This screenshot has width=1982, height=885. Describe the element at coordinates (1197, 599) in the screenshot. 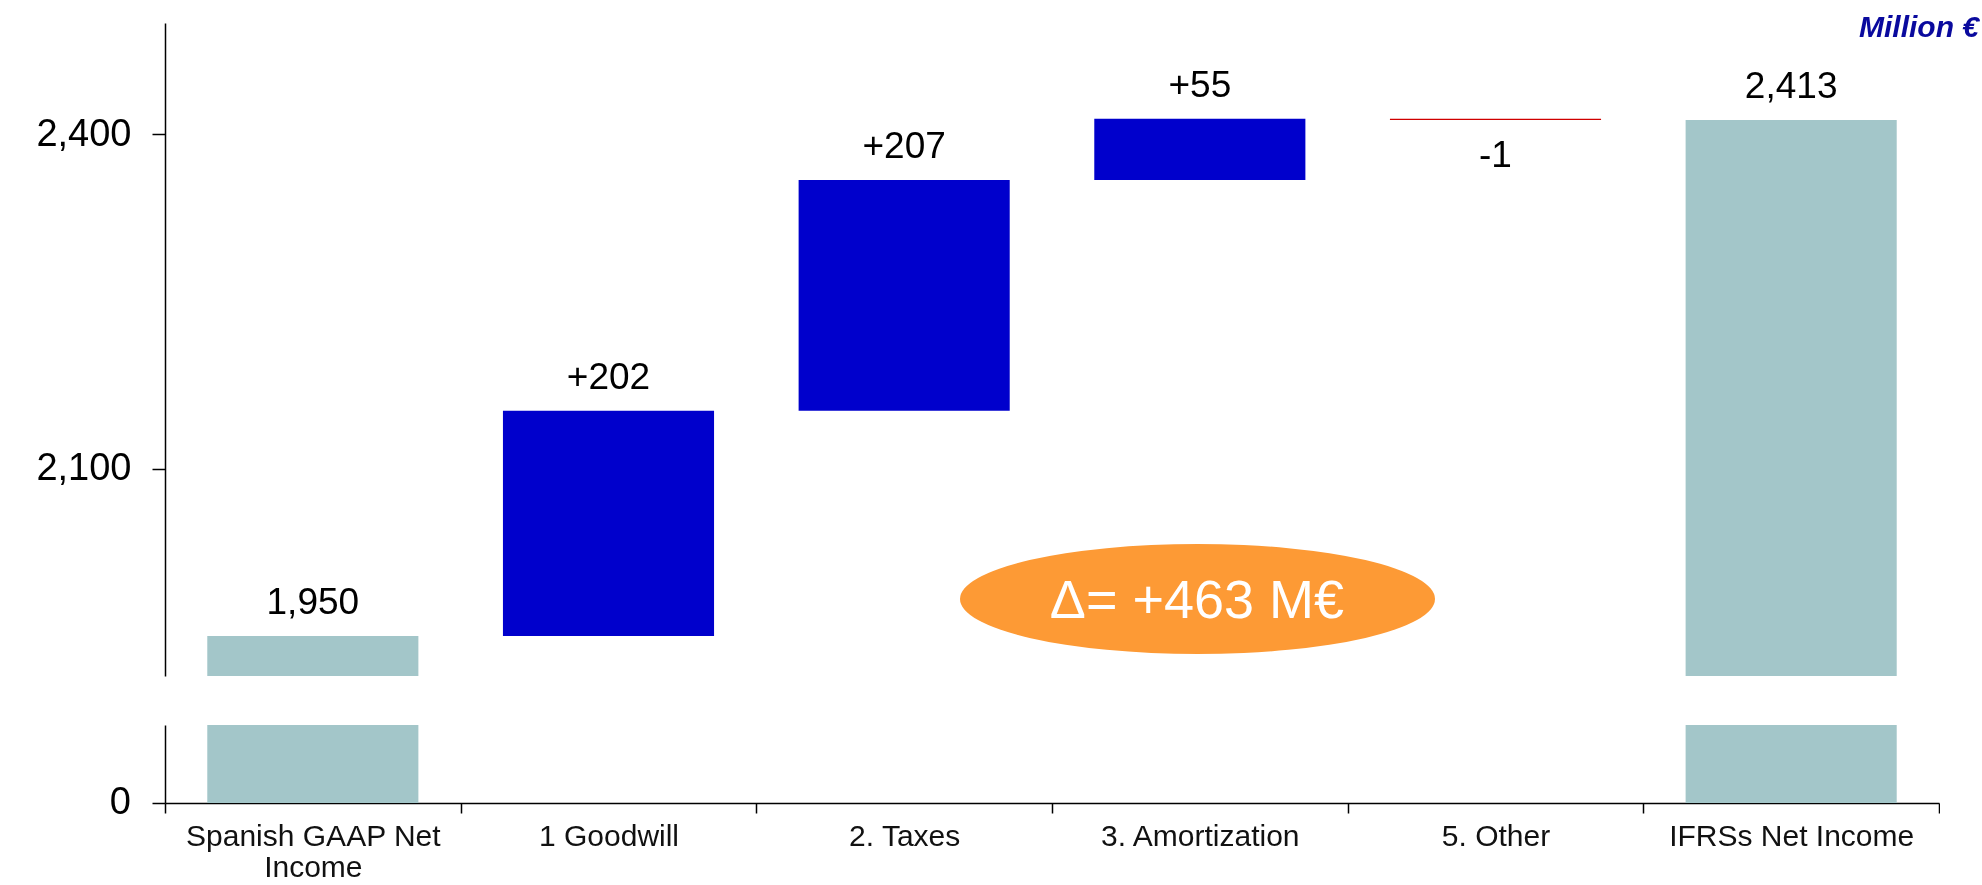

I see `annotation: Δ= +463 M€` at that location.